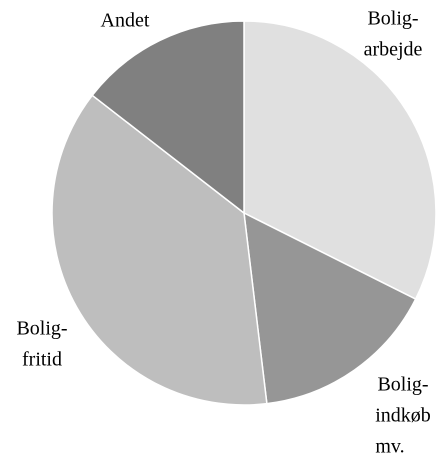  I want to click on pie-slice, so click(168, 117).